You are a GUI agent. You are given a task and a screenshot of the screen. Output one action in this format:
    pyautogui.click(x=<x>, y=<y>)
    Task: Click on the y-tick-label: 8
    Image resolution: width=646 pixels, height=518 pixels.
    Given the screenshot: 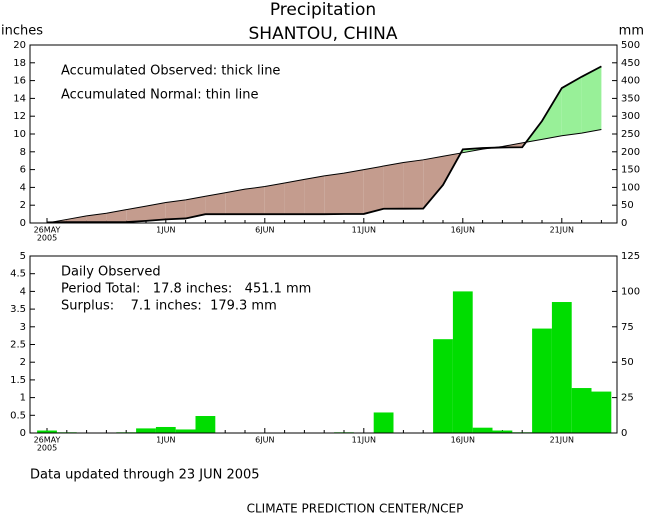 What is the action you would take?
    pyautogui.click(x=23, y=152)
    